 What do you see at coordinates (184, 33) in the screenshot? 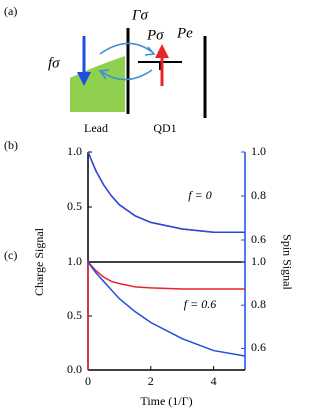
I see `p-e-label: Pe` at bounding box center [184, 33].